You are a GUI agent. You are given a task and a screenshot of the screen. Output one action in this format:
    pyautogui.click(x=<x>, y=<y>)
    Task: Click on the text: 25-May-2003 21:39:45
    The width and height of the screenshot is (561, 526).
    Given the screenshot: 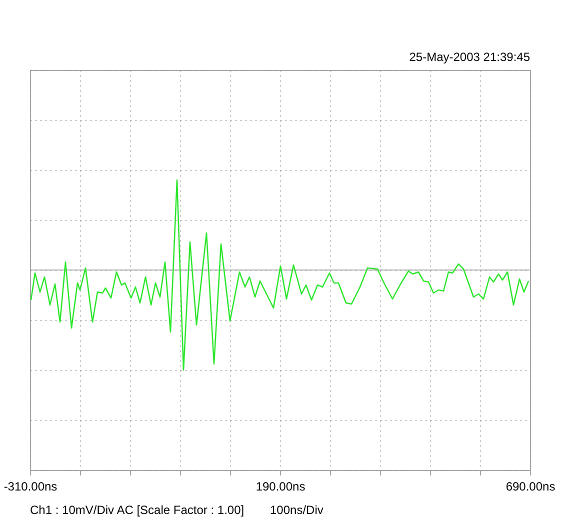 What is the action you would take?
    pyautogui.click(x=469, y=57)
    